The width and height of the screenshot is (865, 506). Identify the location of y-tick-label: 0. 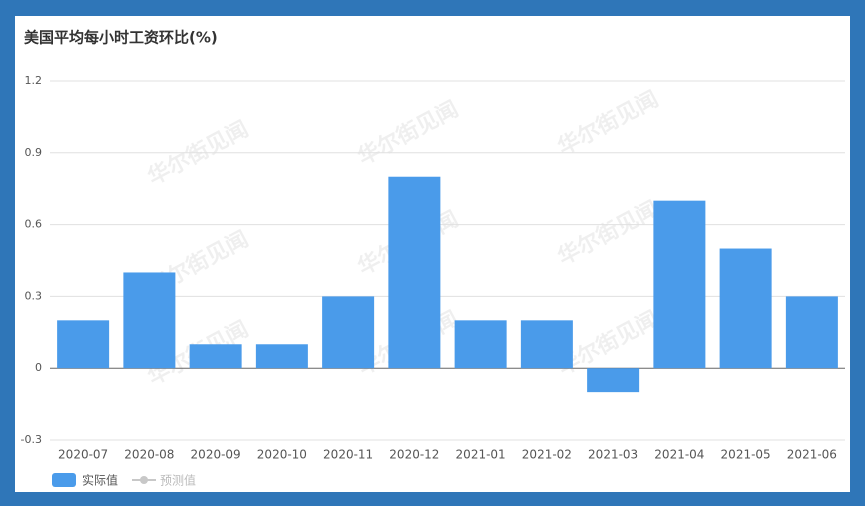
(38, 367).